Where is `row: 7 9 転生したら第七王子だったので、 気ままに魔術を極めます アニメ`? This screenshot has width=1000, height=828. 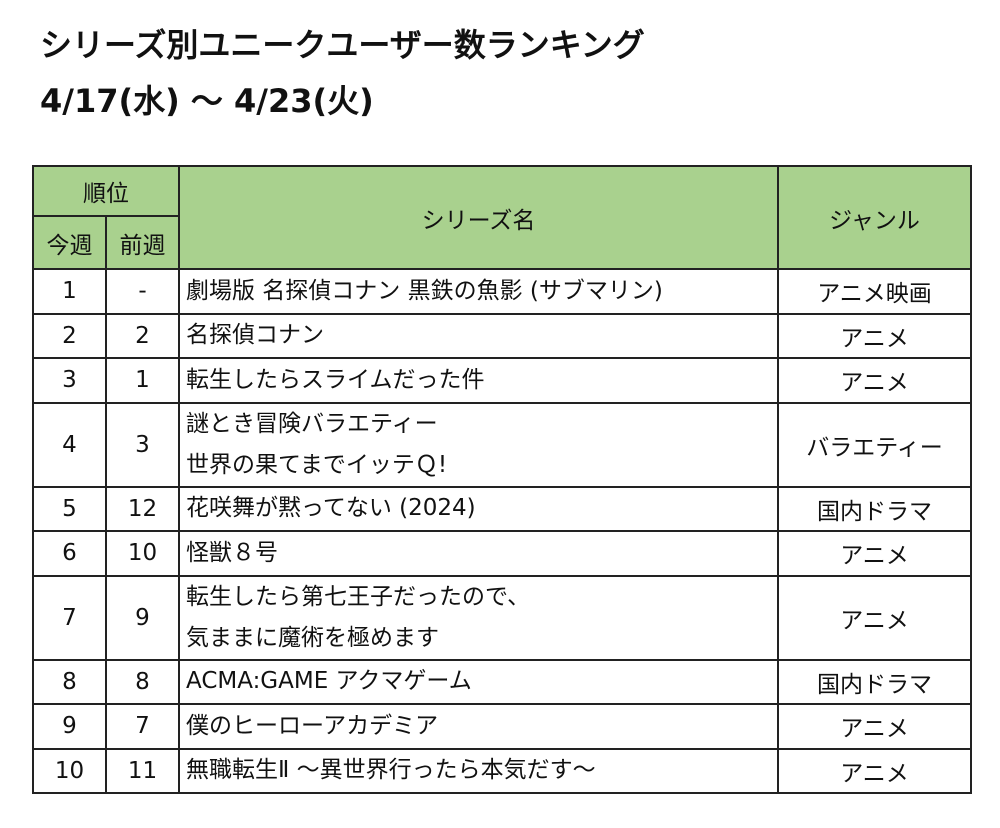
row: 7 9 転生したら第七王子だったので、 気ままに魔術を極めます アニメ is located at coordinates (502, 617).